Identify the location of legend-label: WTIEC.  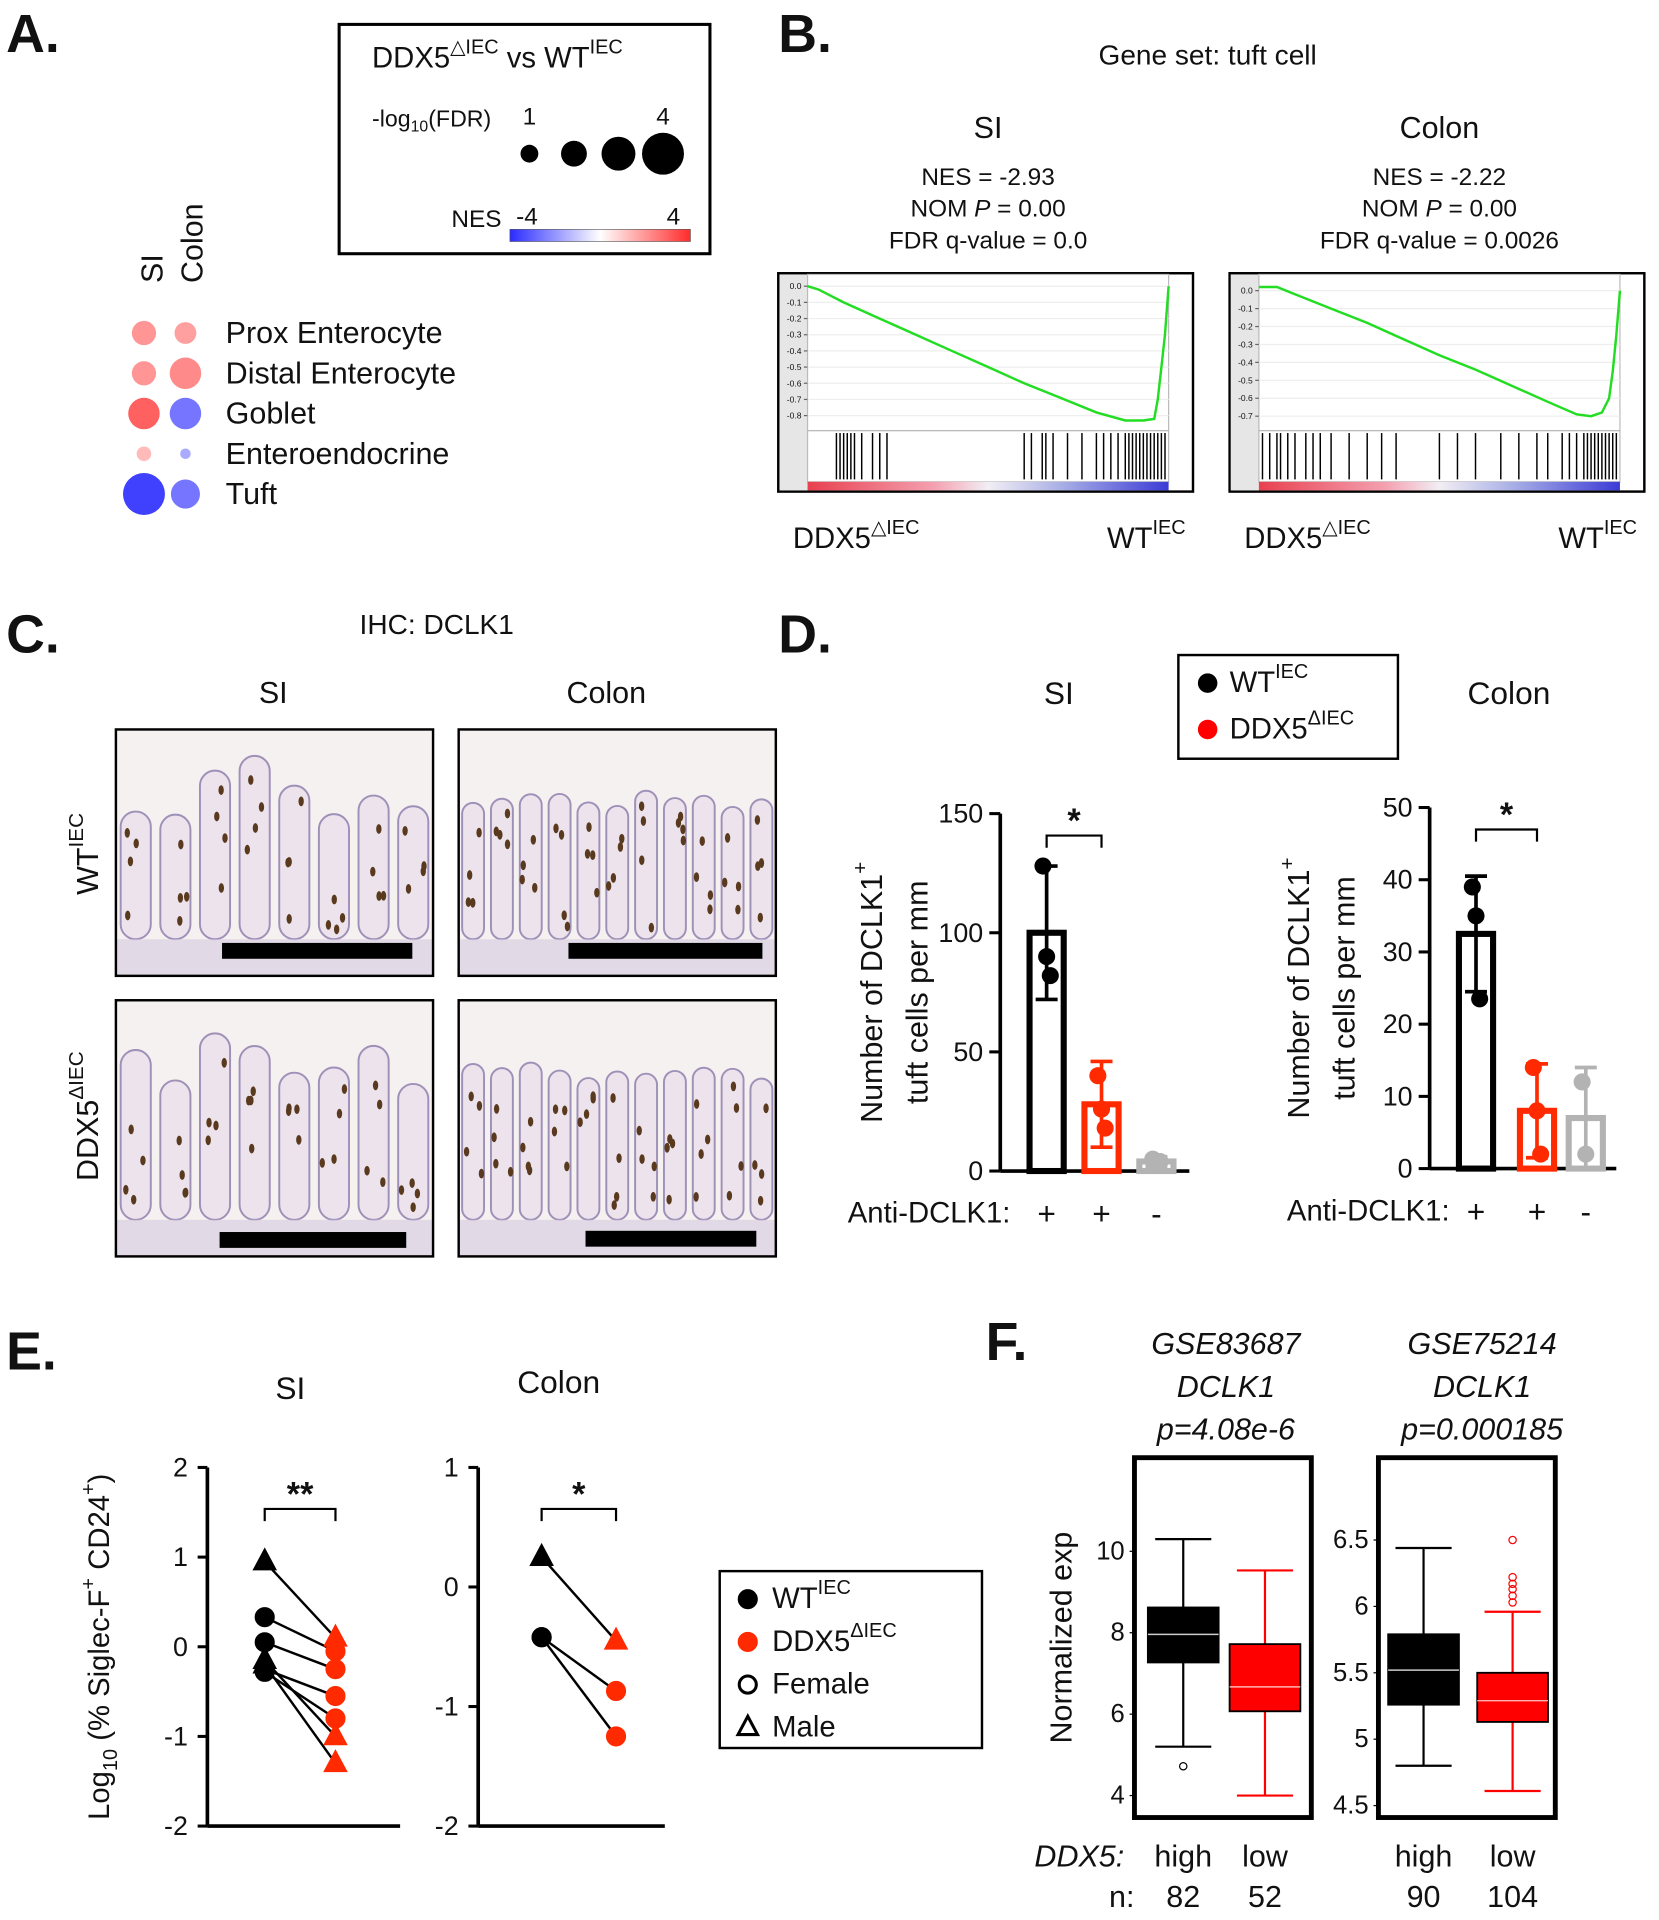
(811, 1596).